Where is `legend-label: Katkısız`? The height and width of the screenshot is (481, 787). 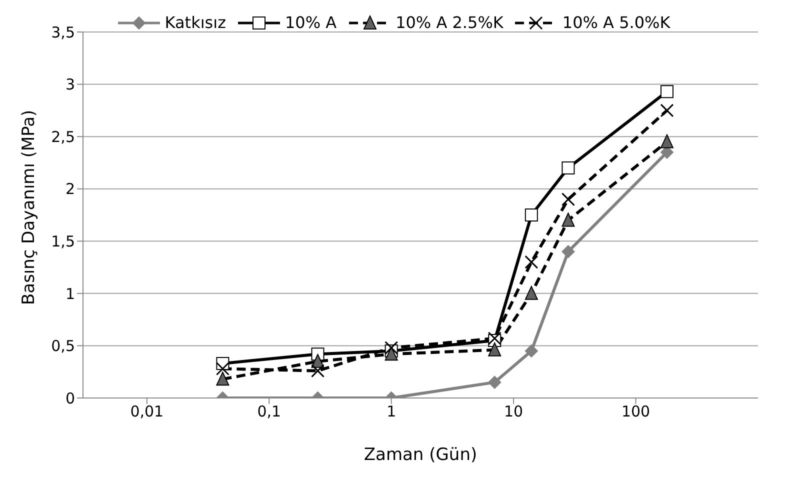
legend-label: Katkısız is located at coordinates (195, 22).